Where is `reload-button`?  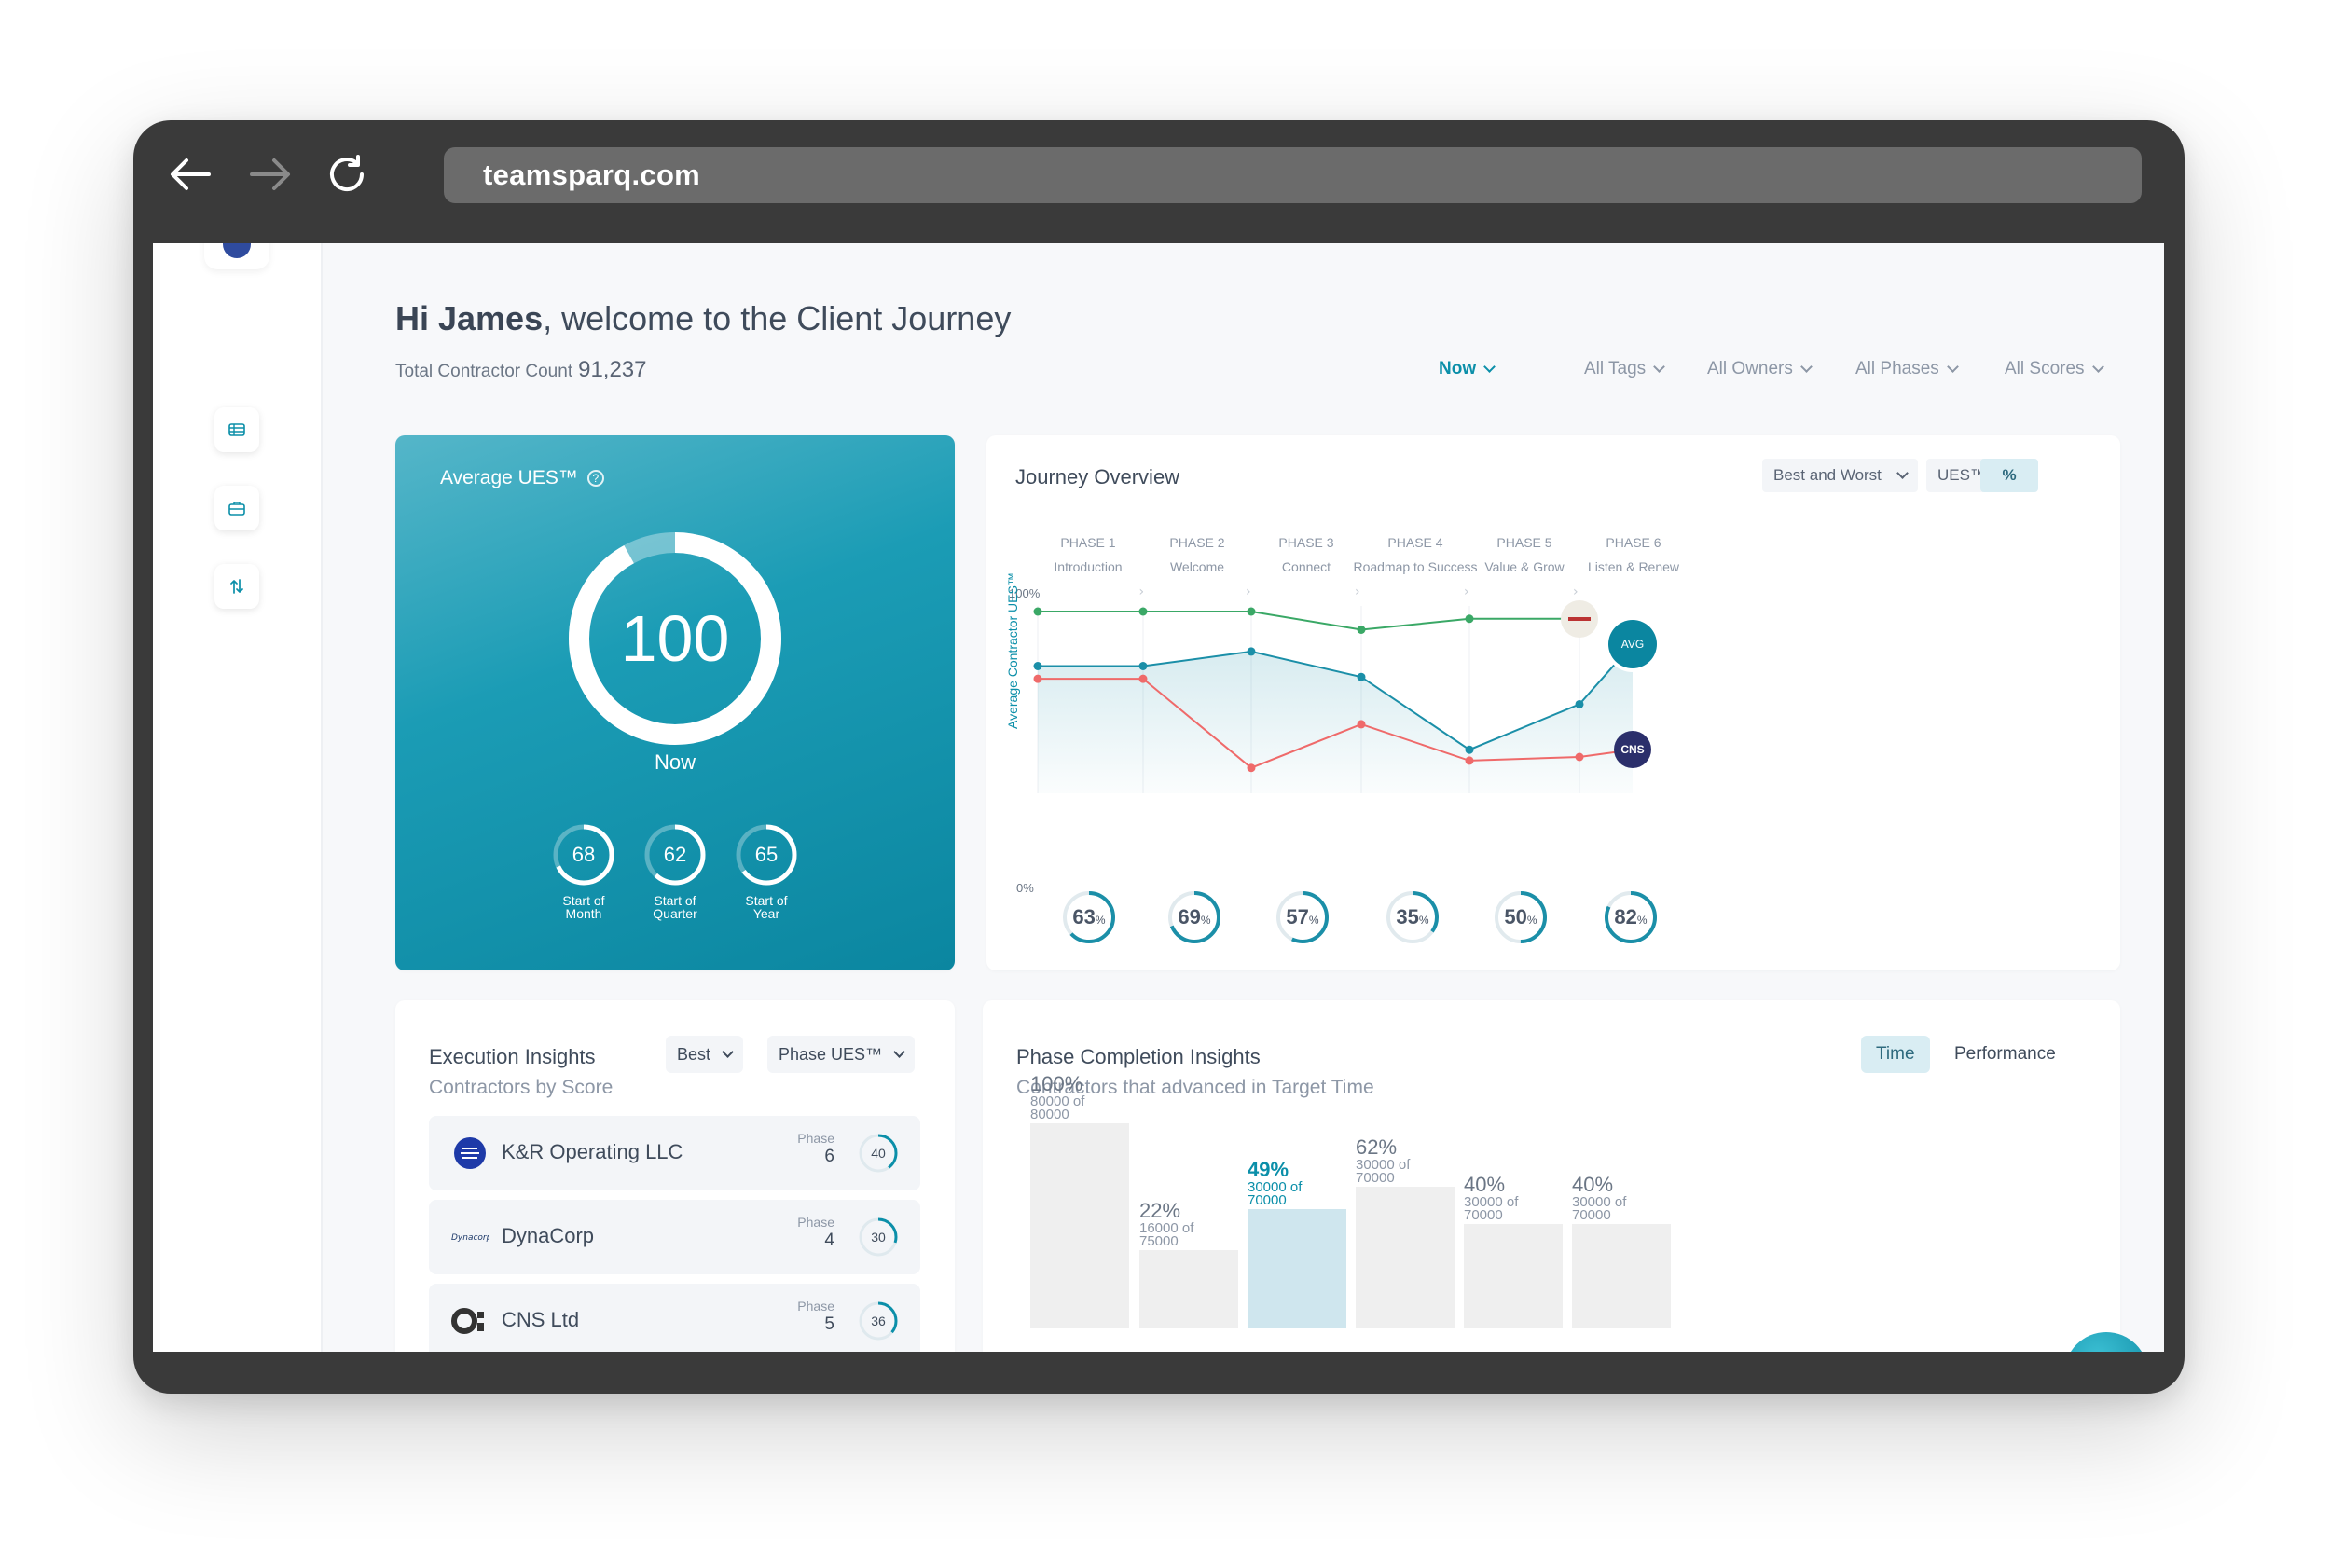 reload-button is located at coordinates (347, 174).